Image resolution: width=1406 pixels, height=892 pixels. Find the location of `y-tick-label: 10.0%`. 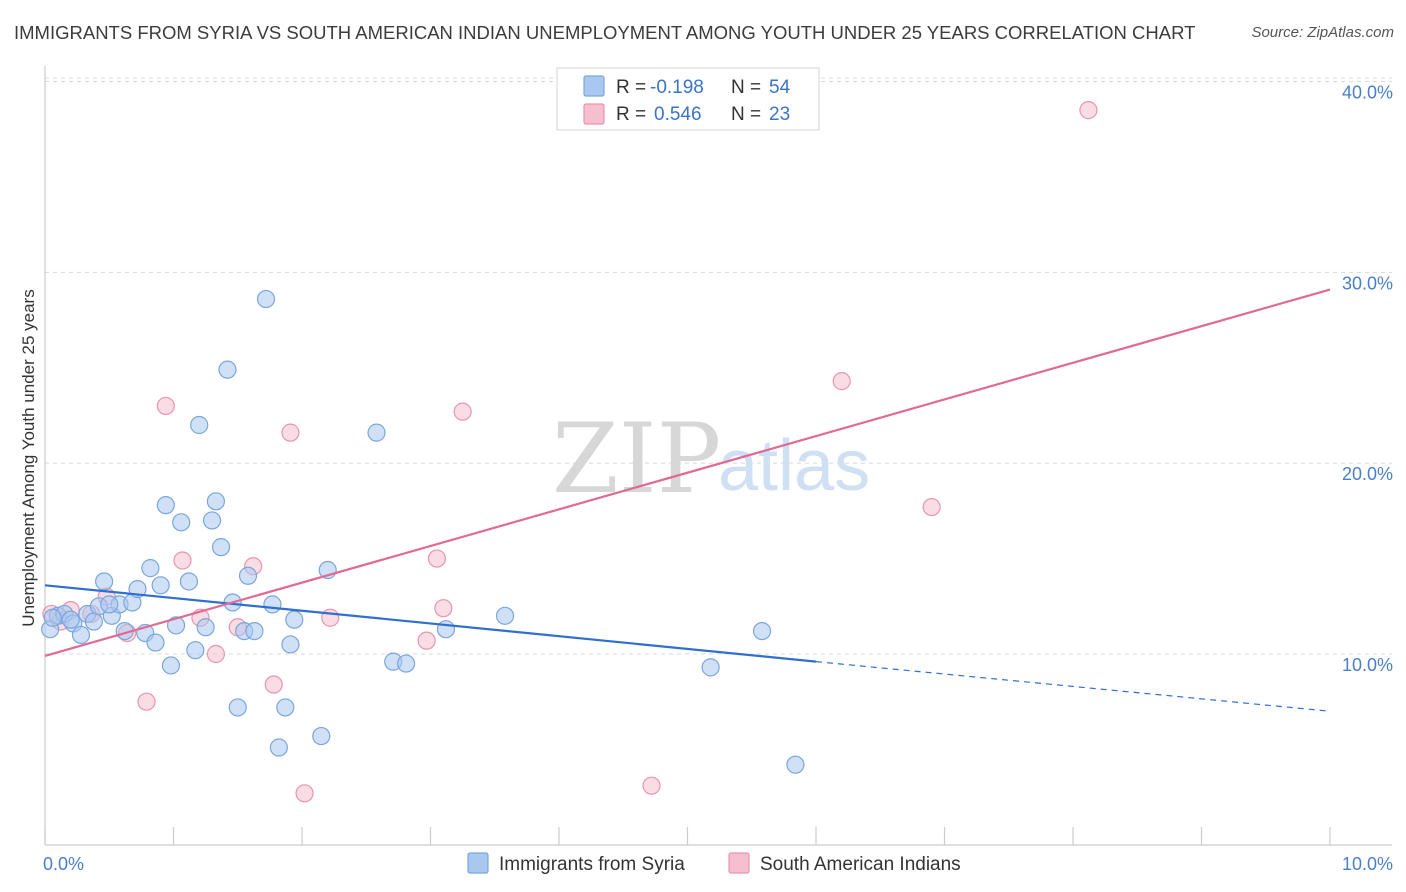

y-tick-label: 10.0% is located at coordinates (1367, 665).